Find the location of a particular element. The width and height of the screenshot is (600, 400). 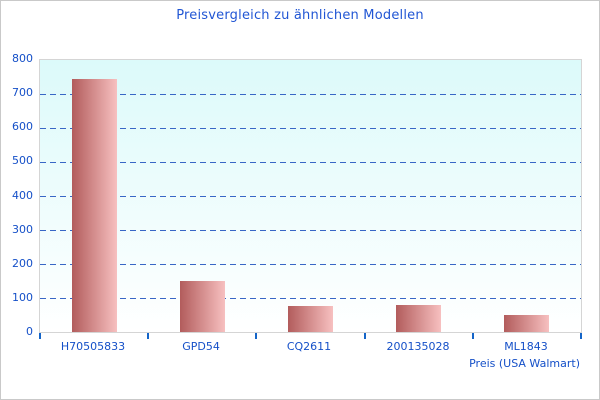

y-tick-label-800: 800 is located at coordinates (22, 58).